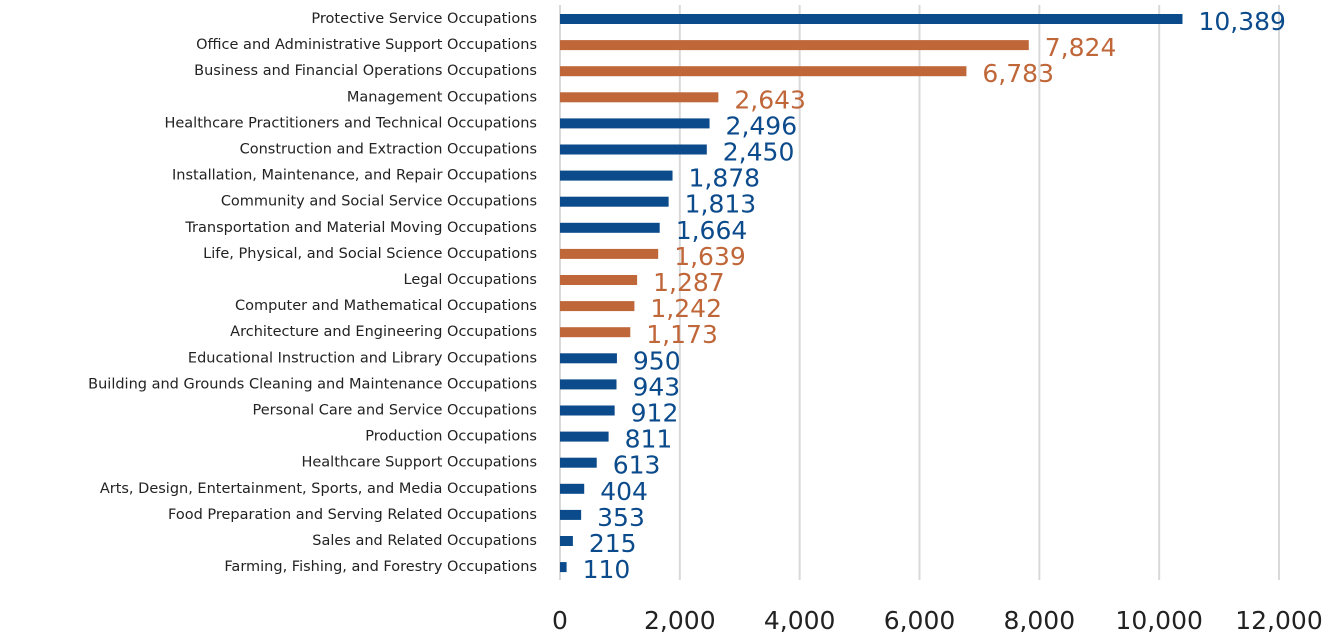 The image size is (1341, 639). Describe the element at coordinates (637, 465) in the screenshot. I see `data-label: 613` at that location.